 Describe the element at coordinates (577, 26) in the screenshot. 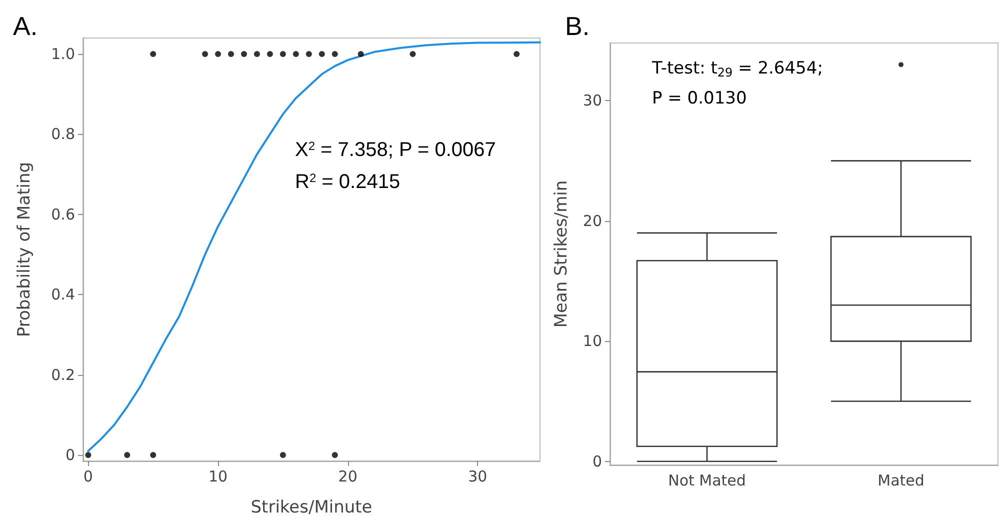

I see `chart-title: B.` at that location.